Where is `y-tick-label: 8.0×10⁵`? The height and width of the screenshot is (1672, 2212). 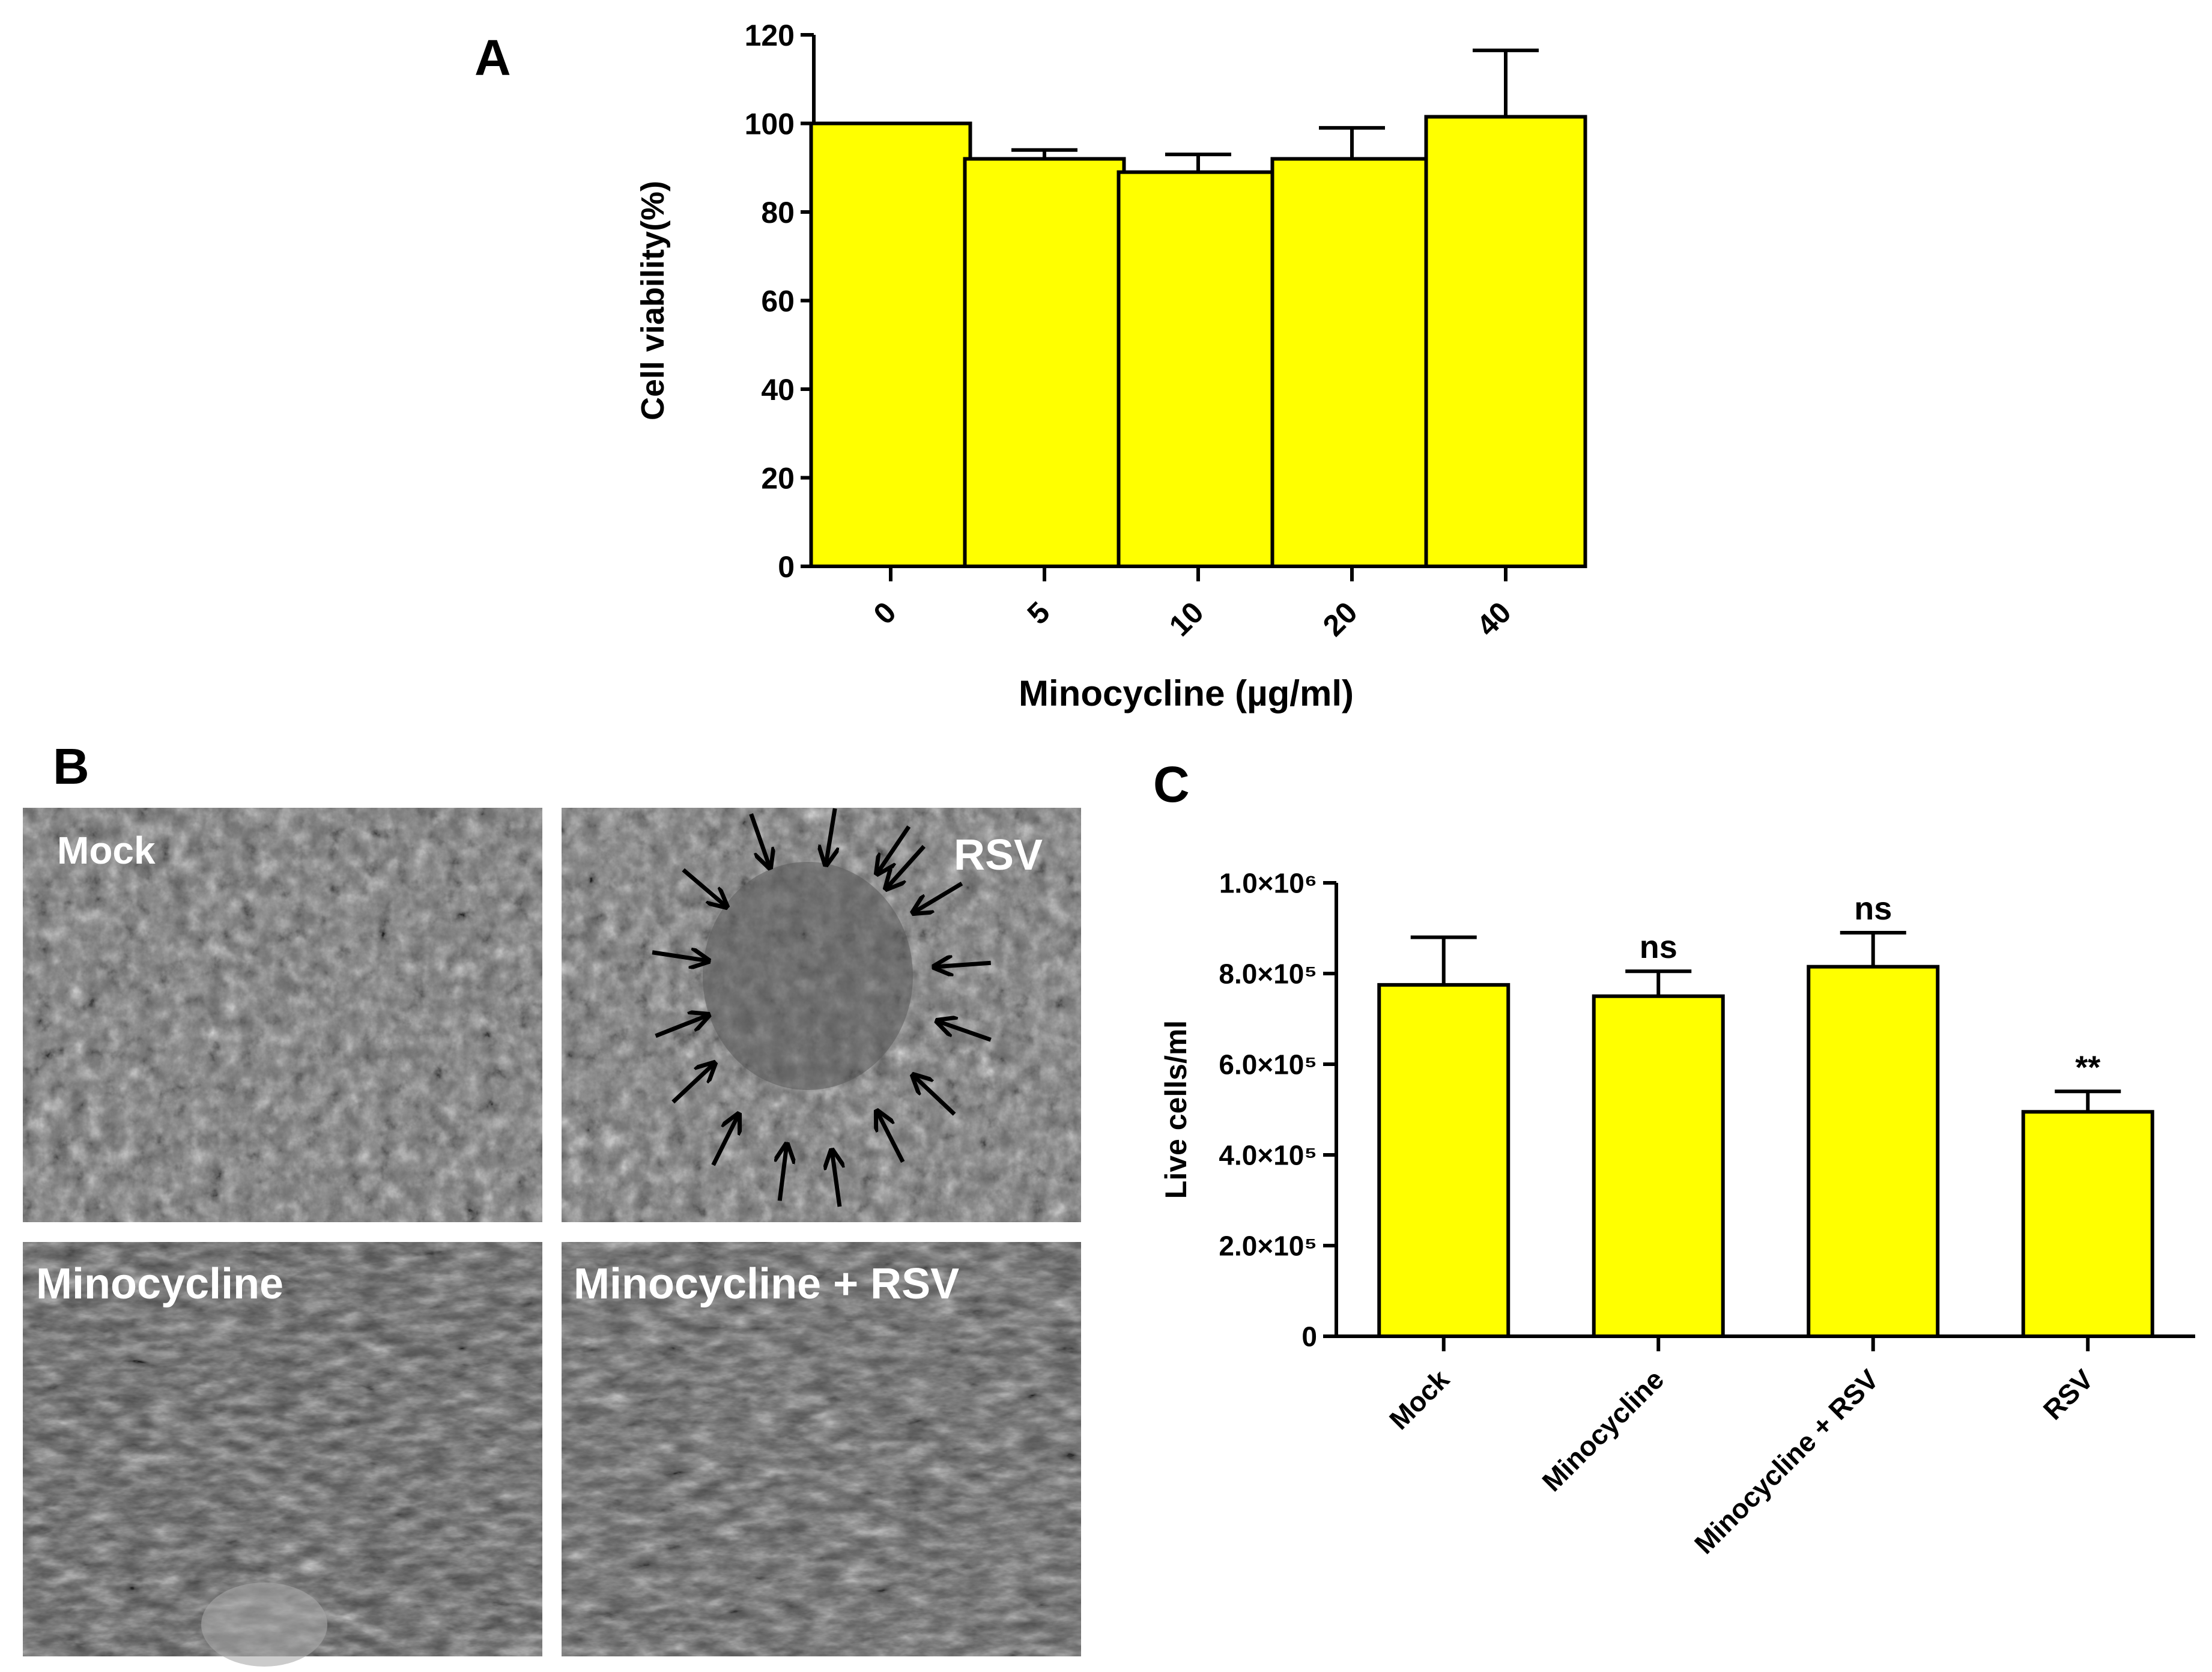 y-tick-label: 8.0×10⁵ is located at coordinates (1268, 974).